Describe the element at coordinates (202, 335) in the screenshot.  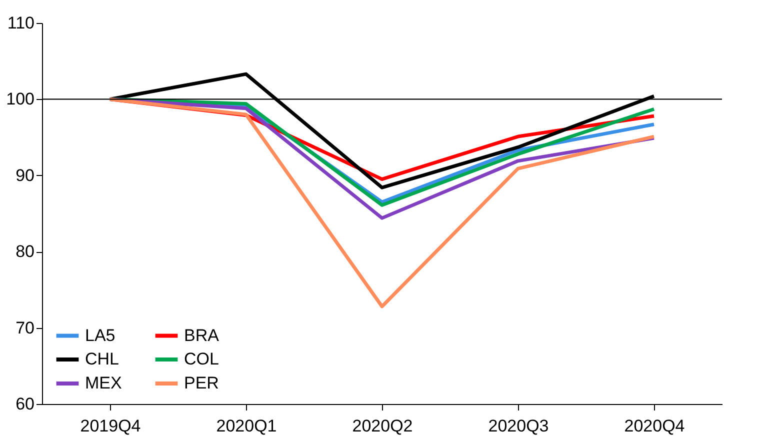
I see `legend-label: BRA` at that location.